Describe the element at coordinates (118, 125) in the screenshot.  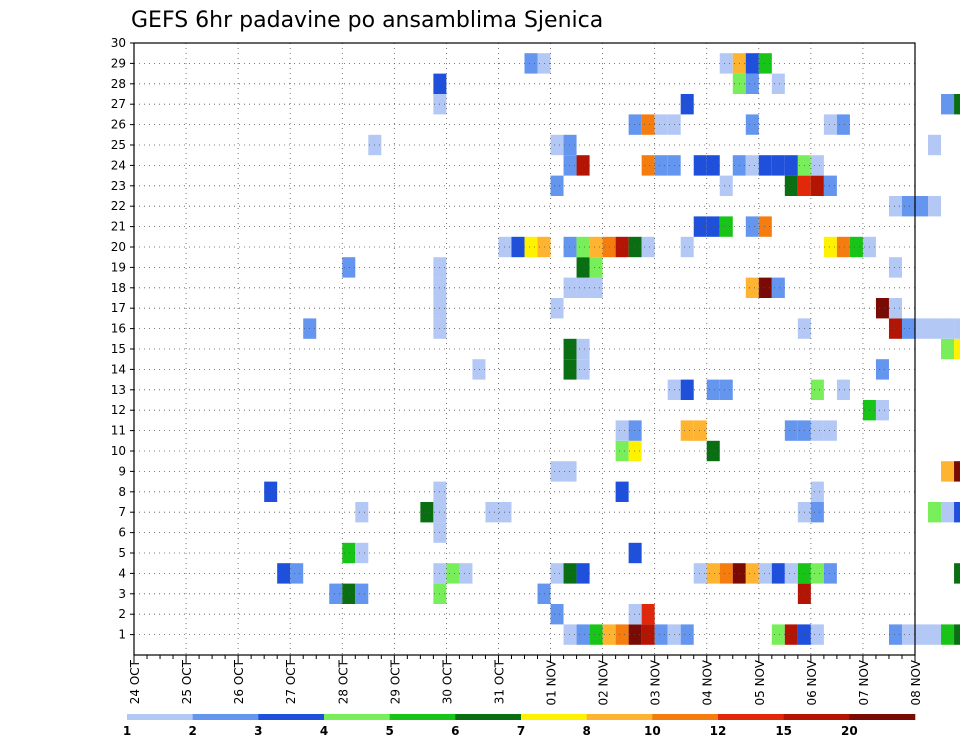
I see `y-tick-label: 26` at that location.